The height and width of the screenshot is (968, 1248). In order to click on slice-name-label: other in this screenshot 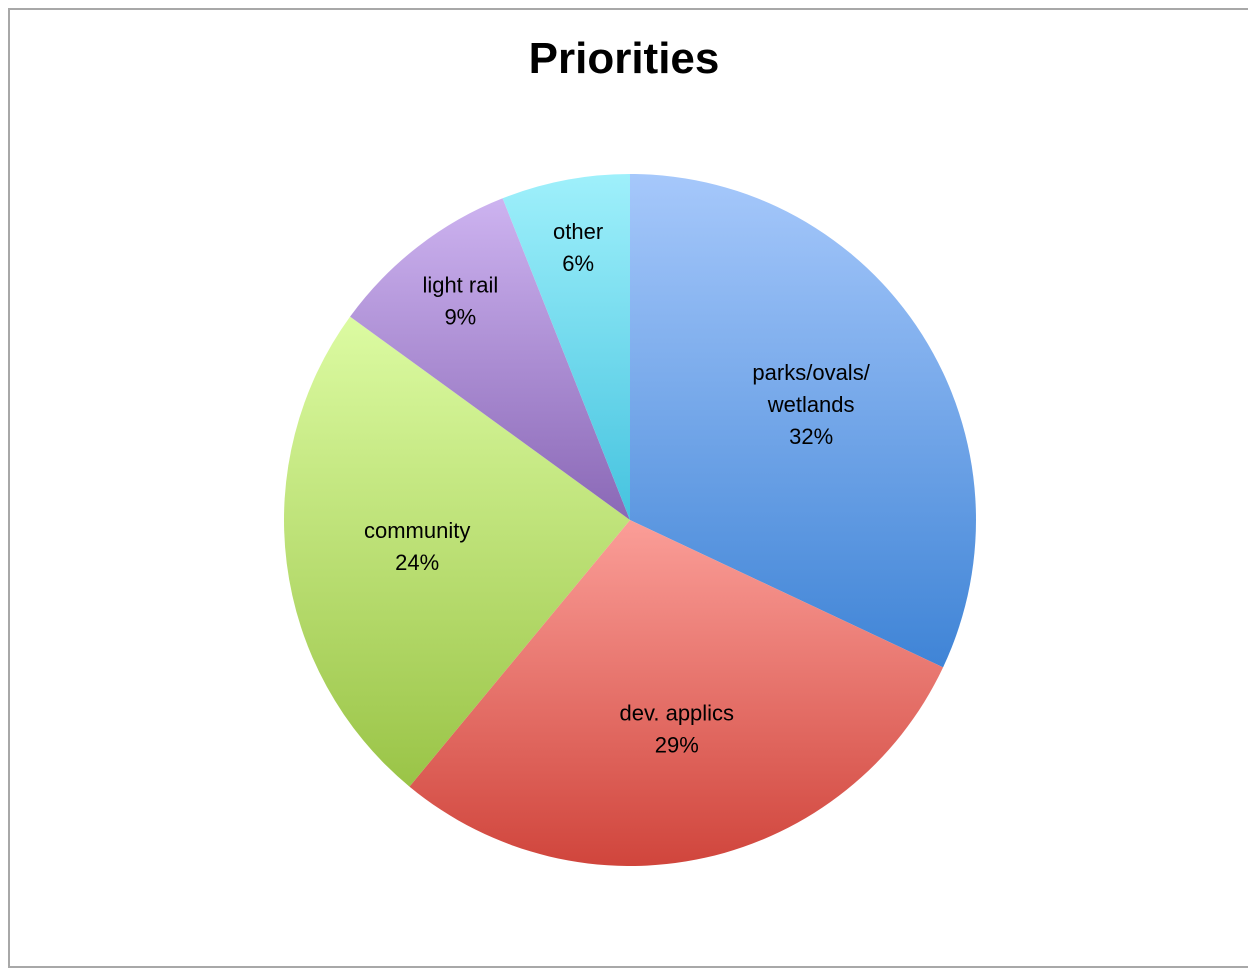, I will do `click(578, 231)`.